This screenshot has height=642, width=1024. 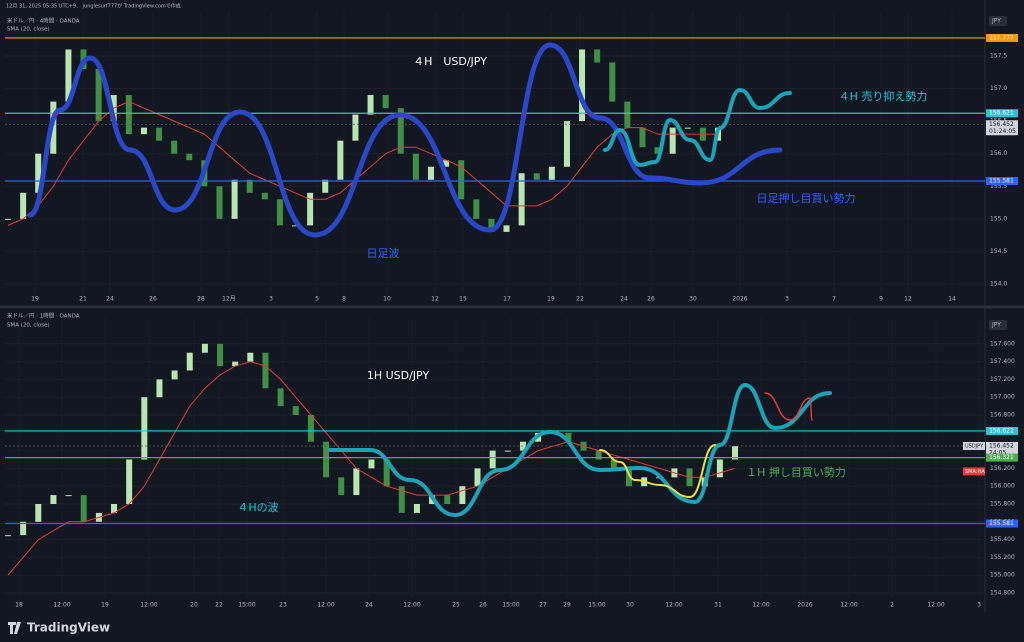 What do you see at coordinates (463, 299) in the screenshot?
I see `x-tick-label: 15` at bounding box center [463, 299].